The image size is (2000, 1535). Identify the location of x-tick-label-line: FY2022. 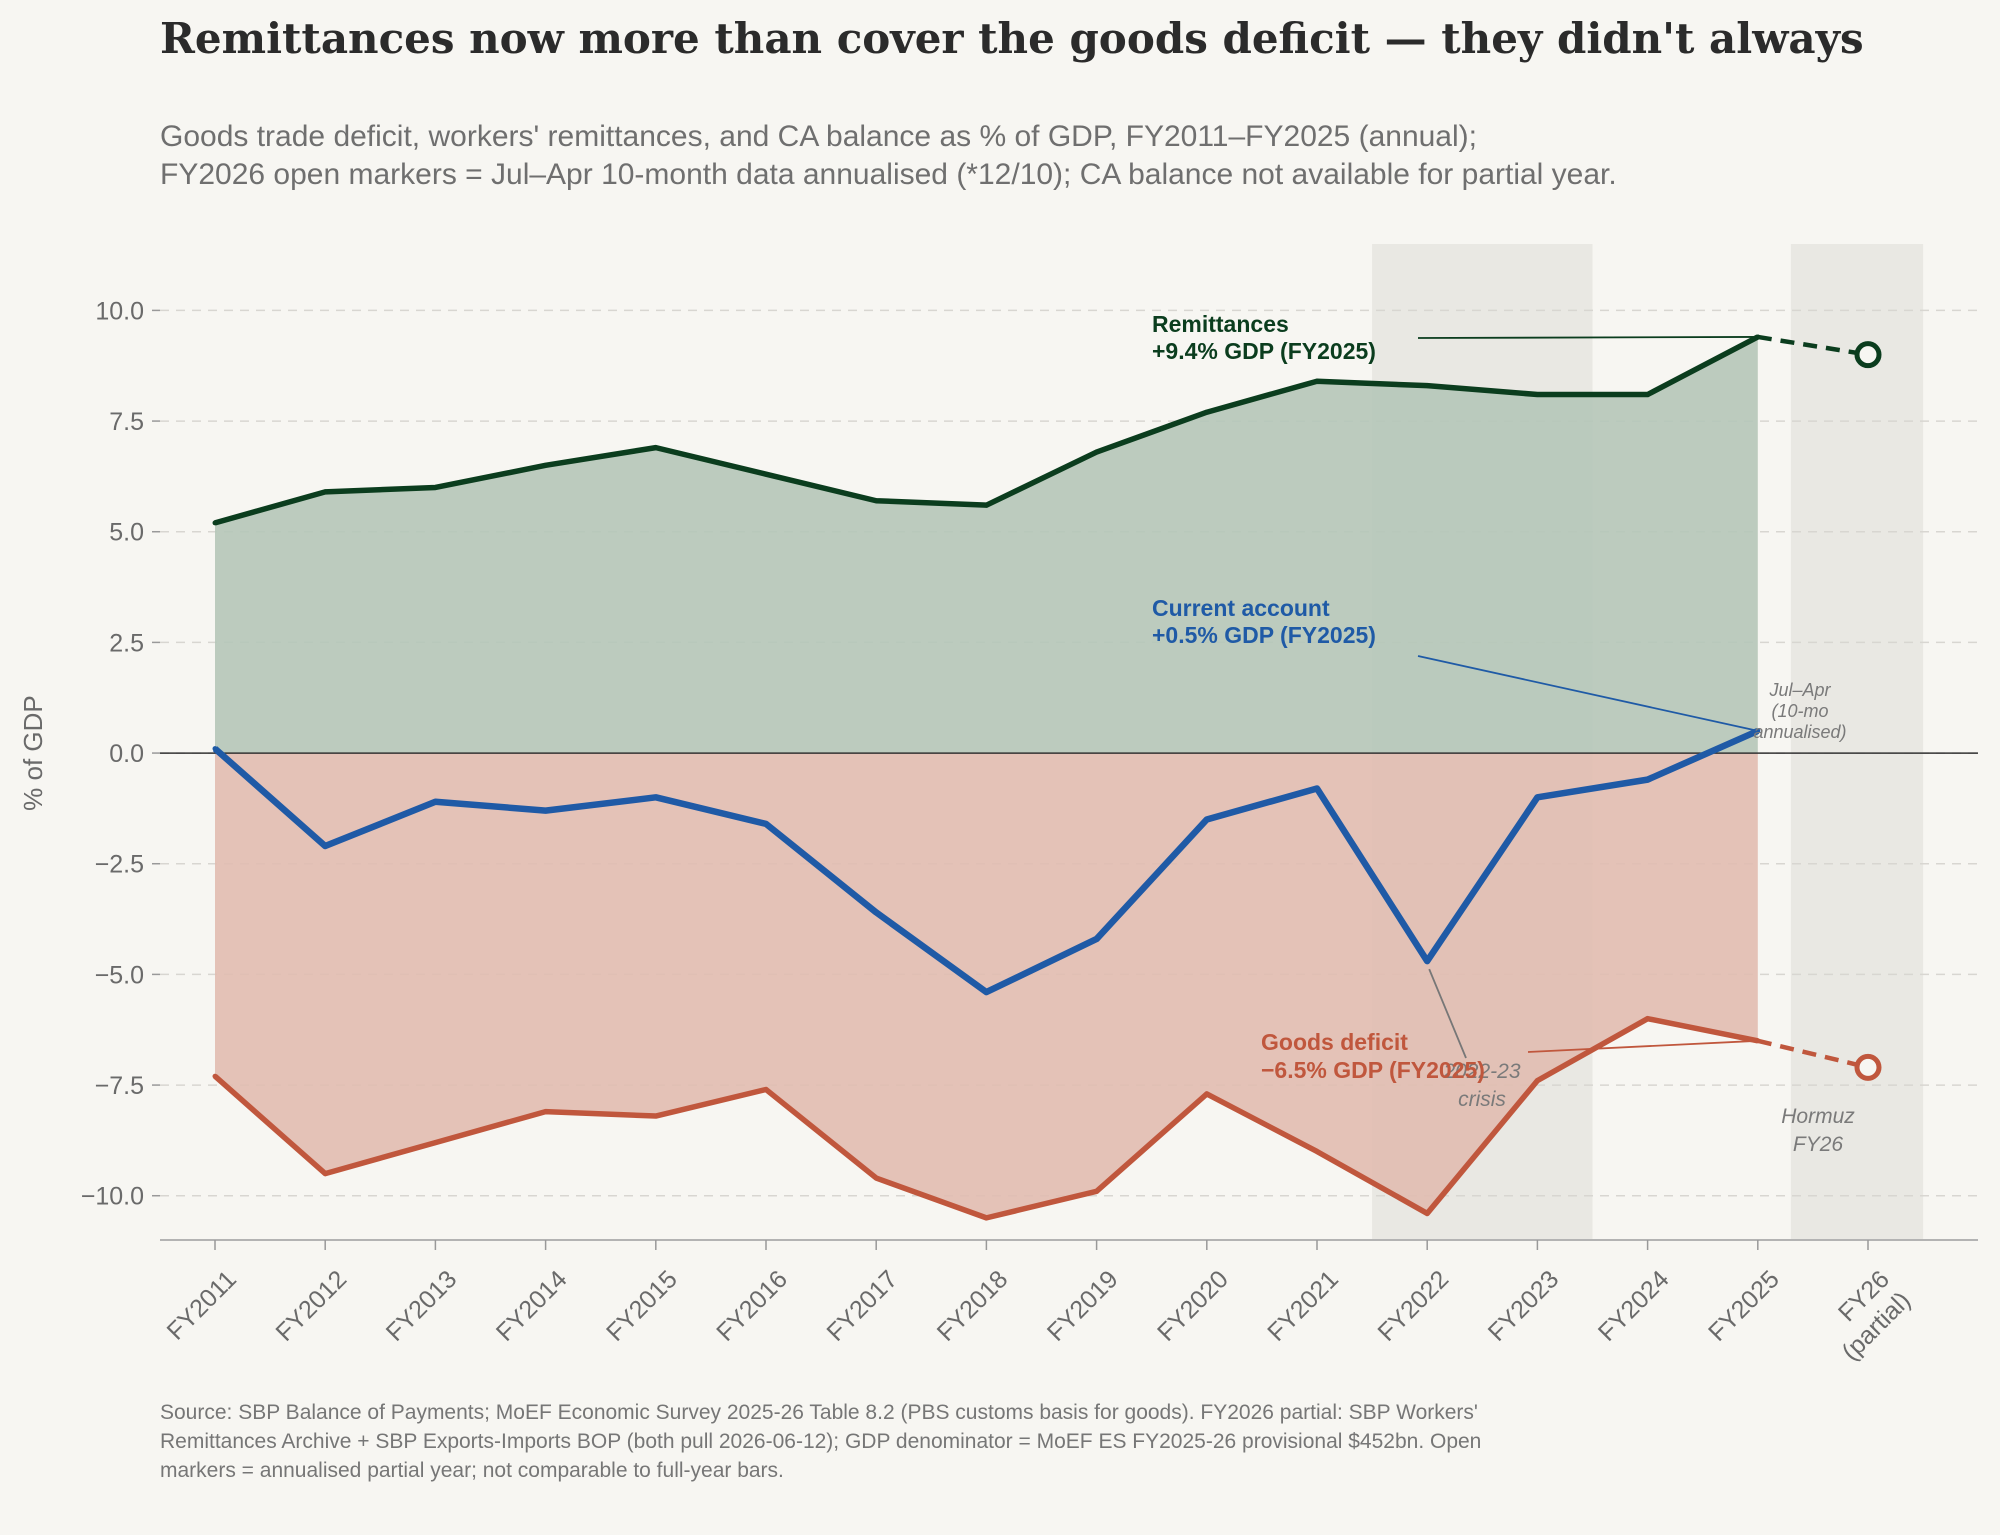
(1413, 1306).